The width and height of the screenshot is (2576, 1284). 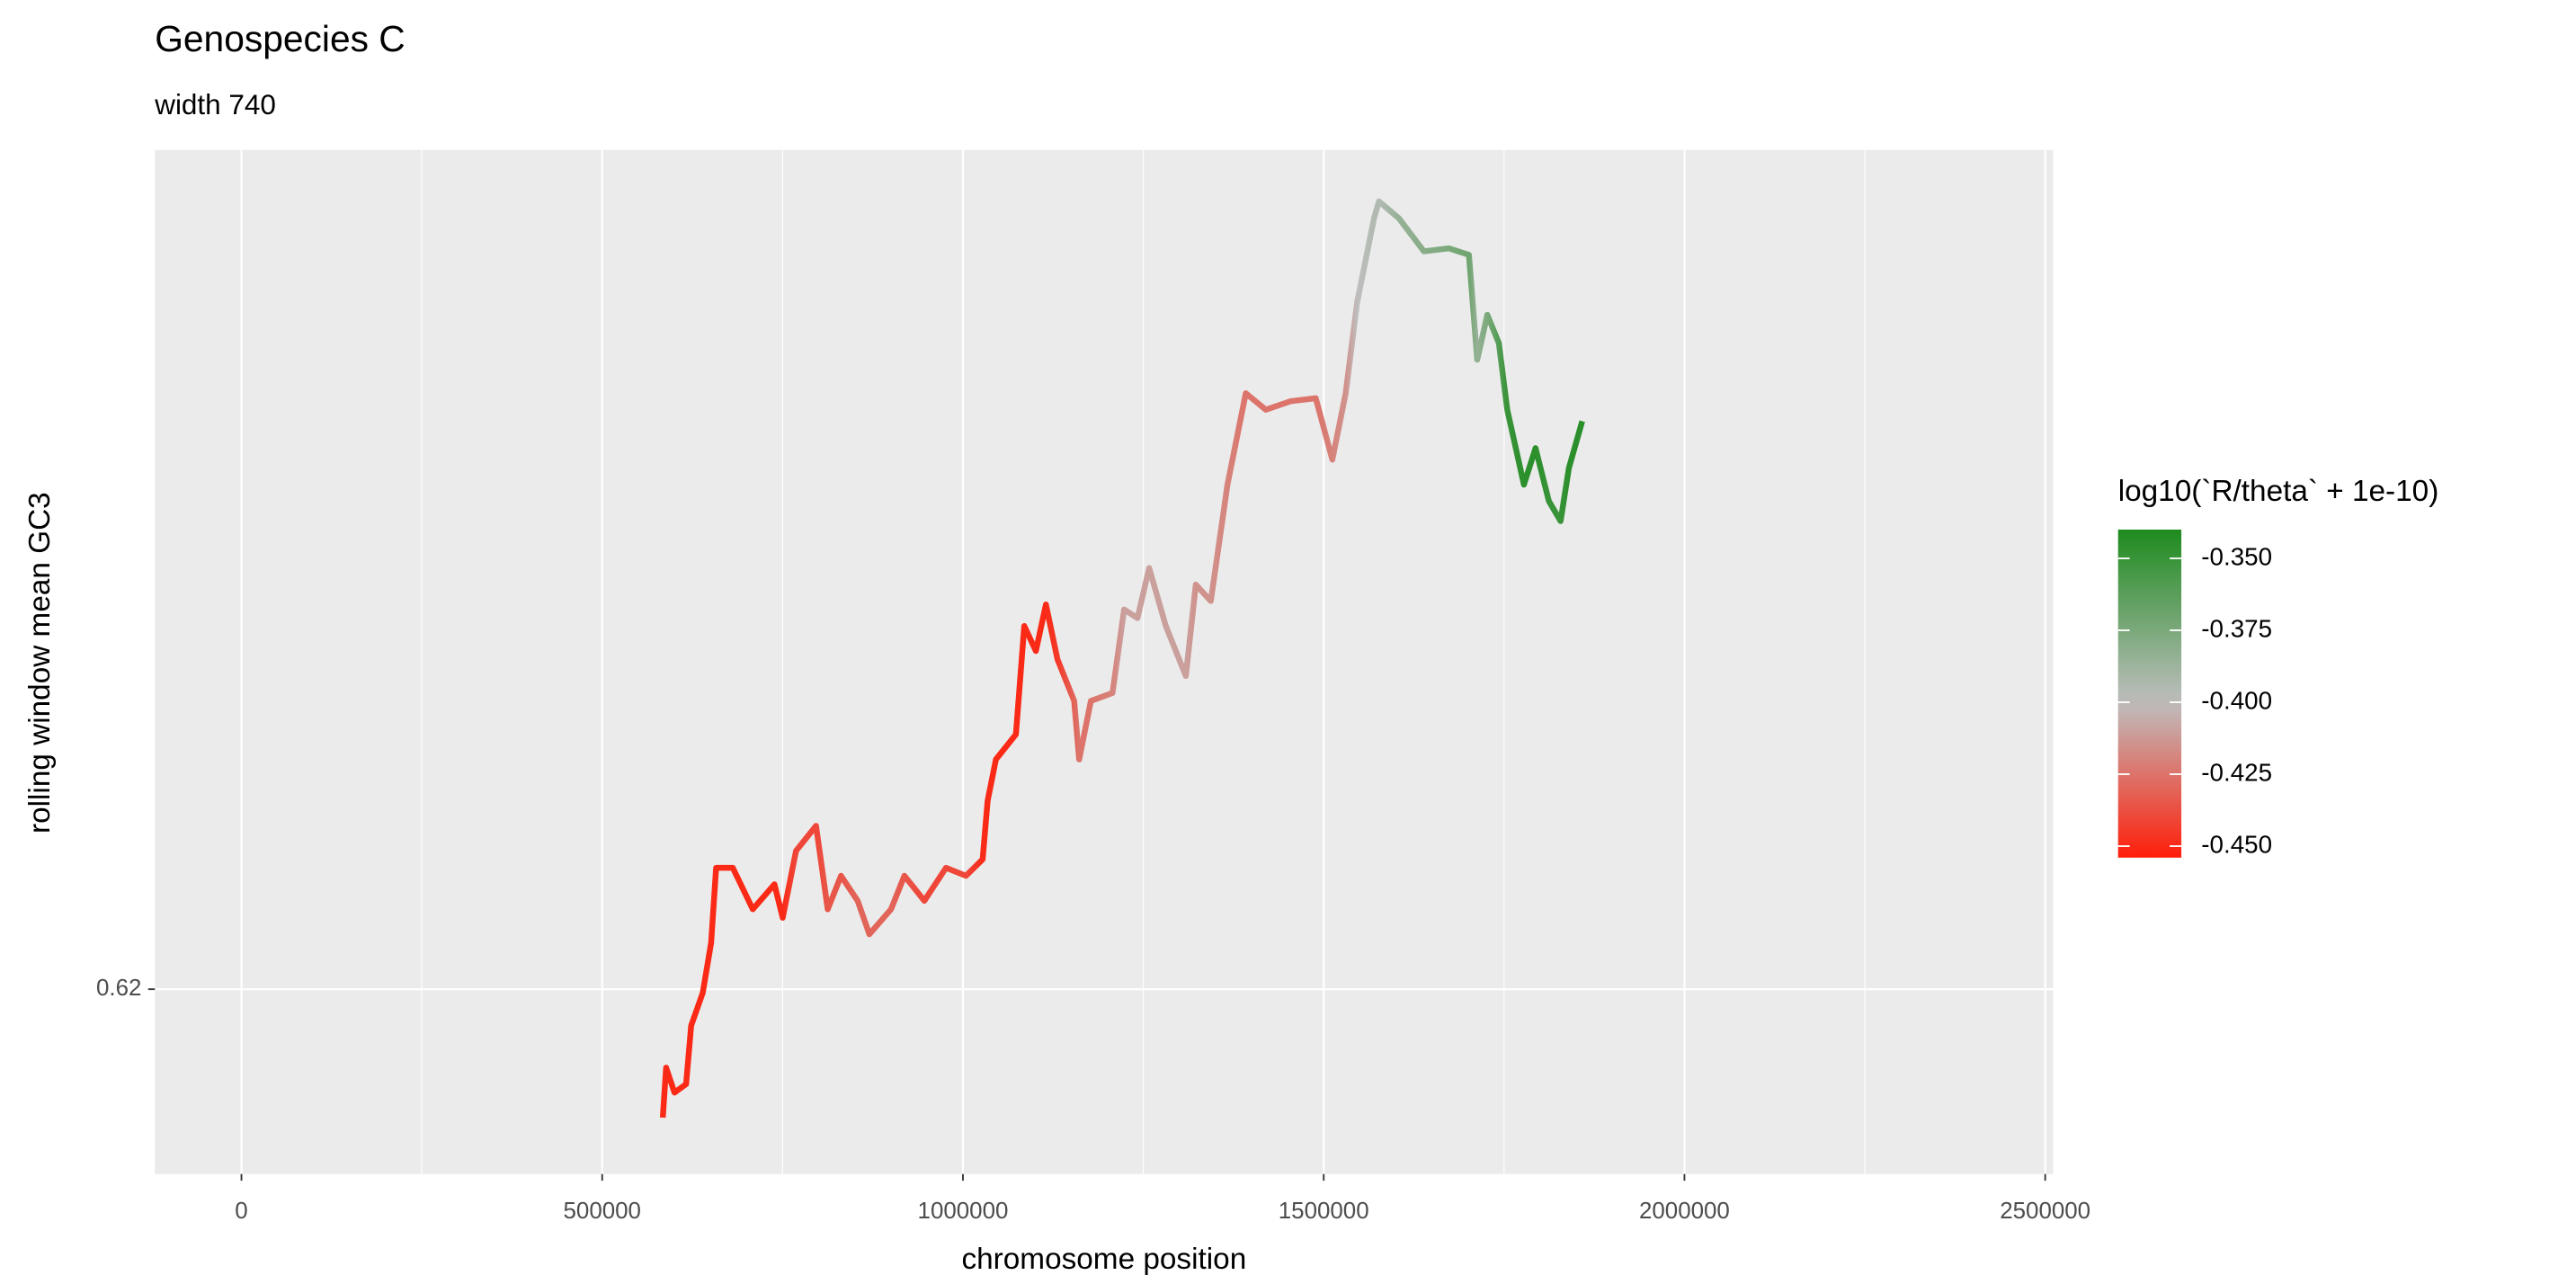 What do you see at coordinates (603, 1212) in the screenshot?
I see `x-tick-label: 500000` at bounding box center [603, 1212].